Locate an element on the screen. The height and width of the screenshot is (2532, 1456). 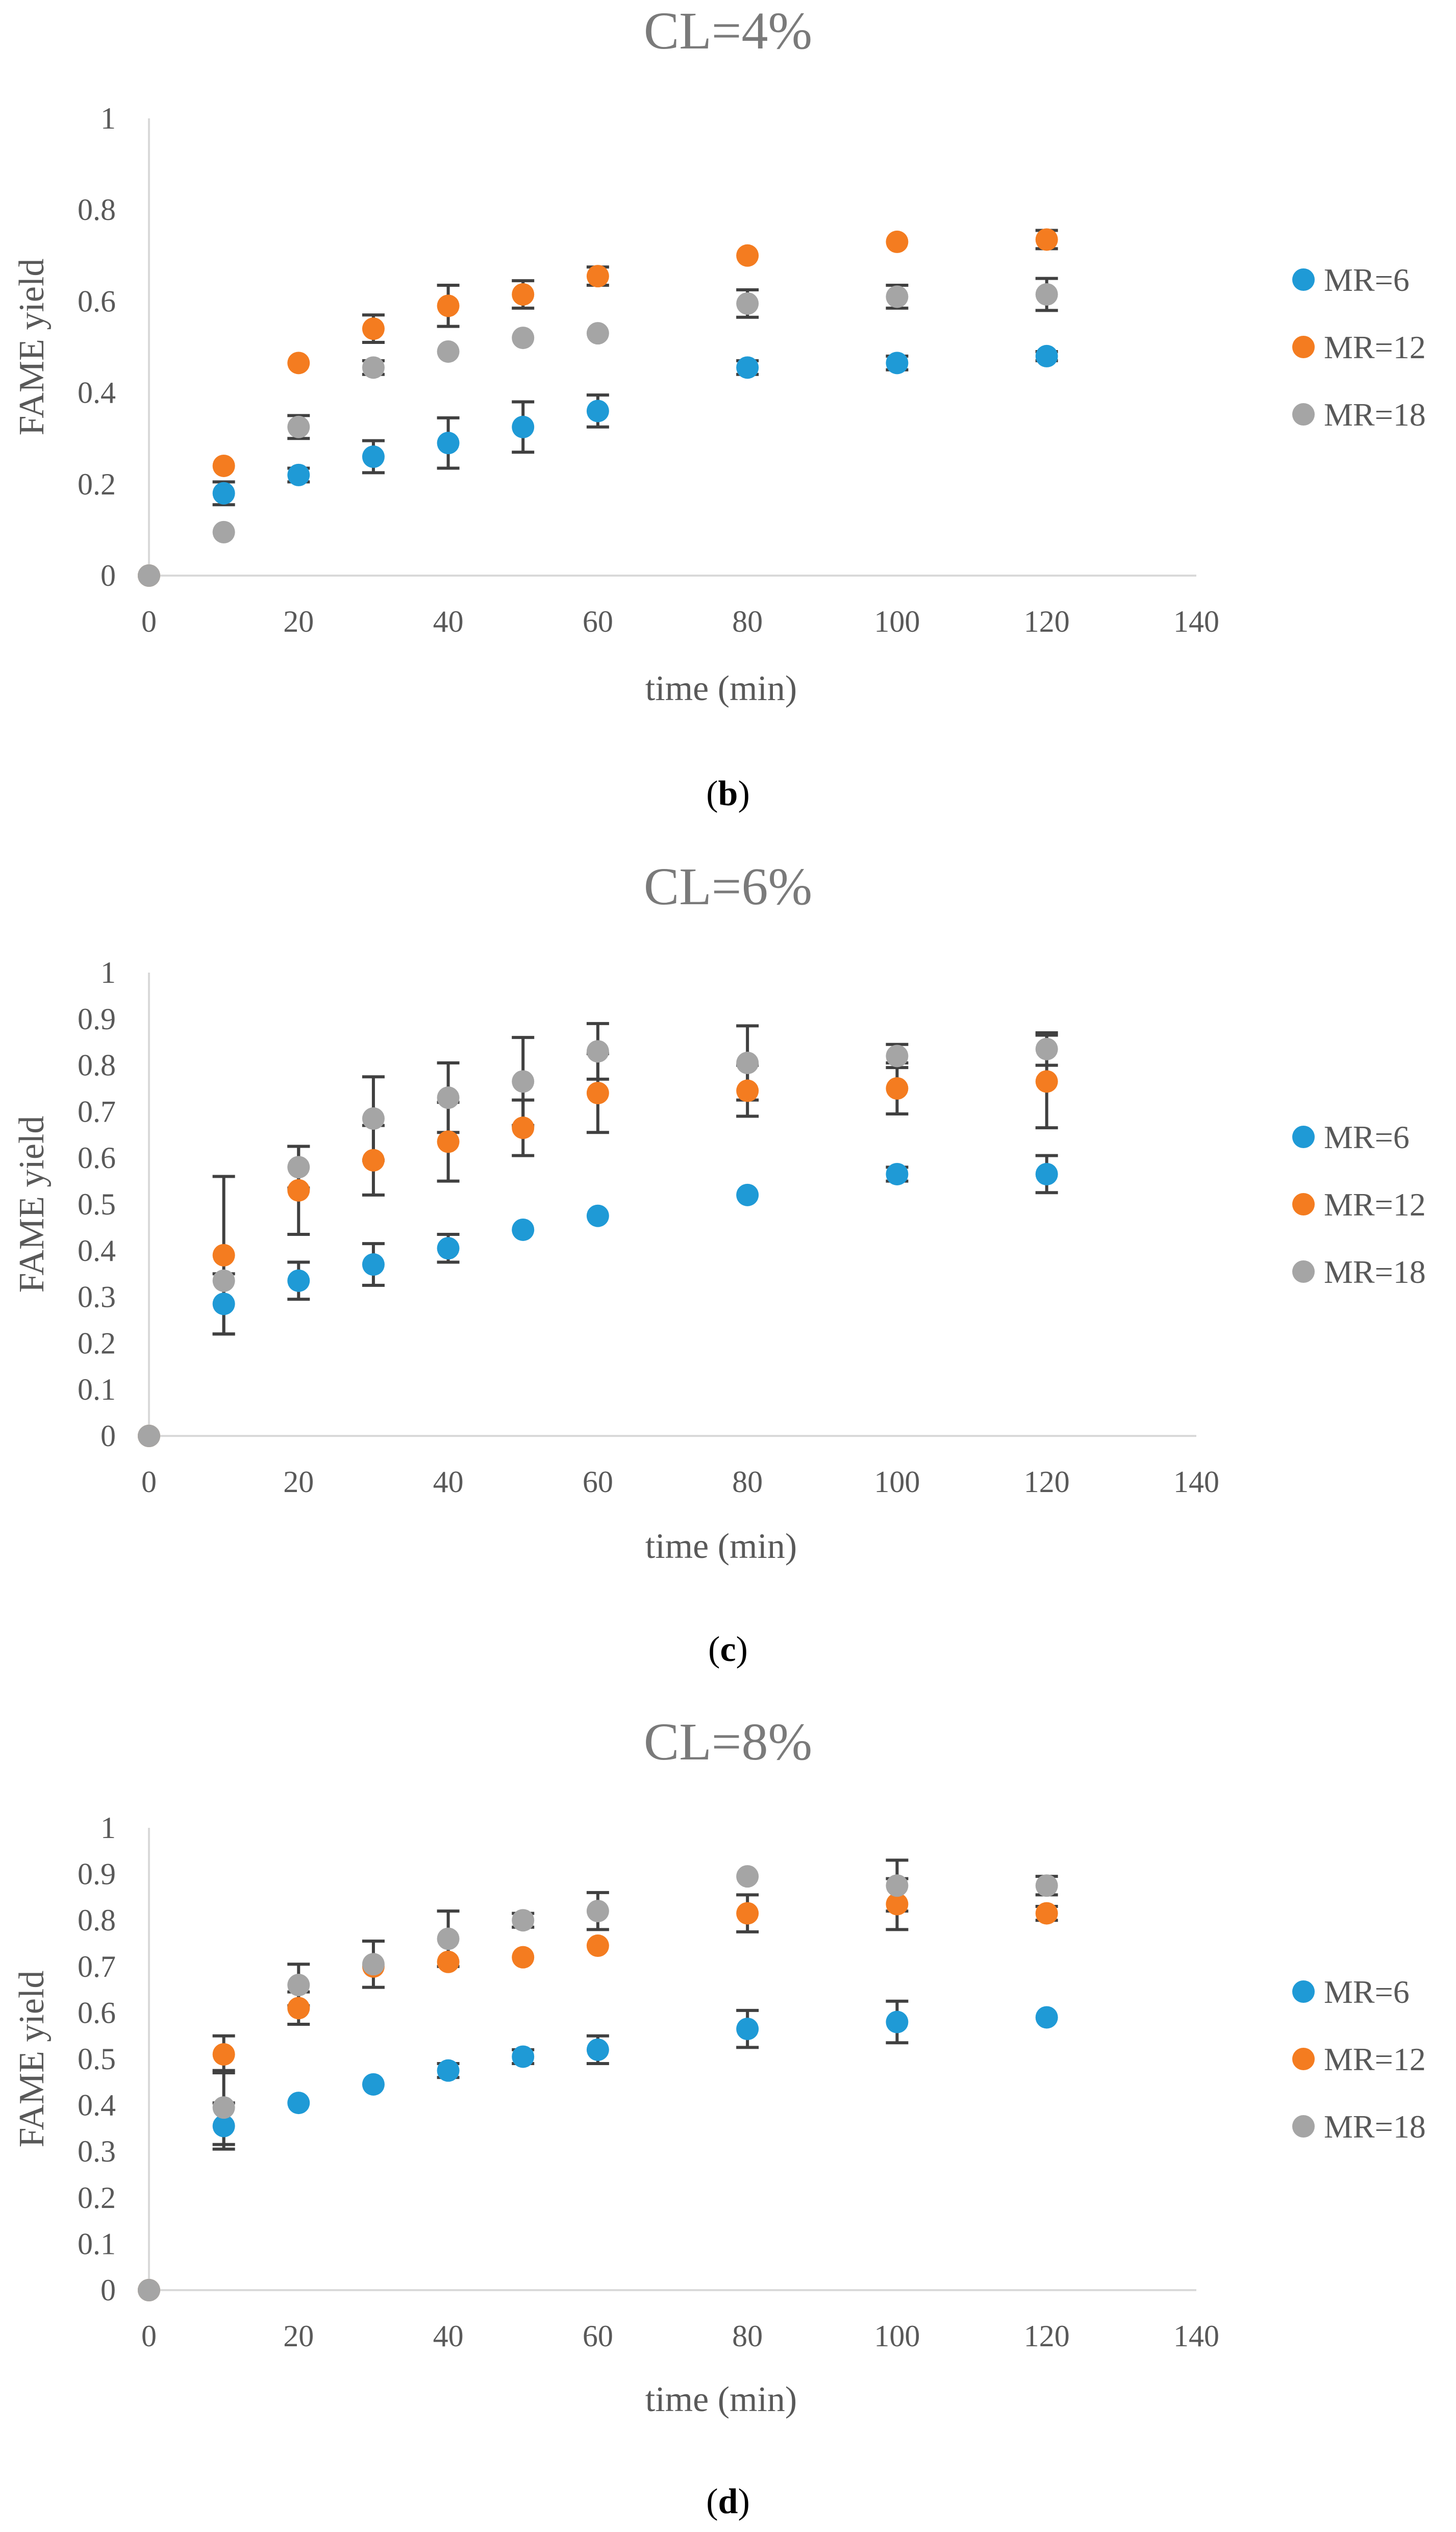
legend-label: MR=6 is located at coordinates (1367, 280).